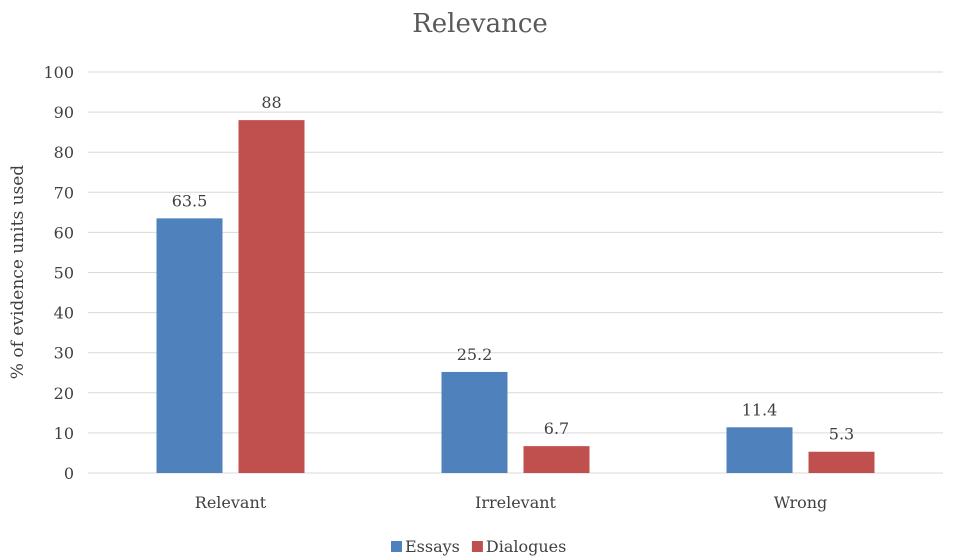  What do you see at coordinates (64, 112) in the screenshot?
I see `y-tick-label: 90` at bounding box center [64, 112].